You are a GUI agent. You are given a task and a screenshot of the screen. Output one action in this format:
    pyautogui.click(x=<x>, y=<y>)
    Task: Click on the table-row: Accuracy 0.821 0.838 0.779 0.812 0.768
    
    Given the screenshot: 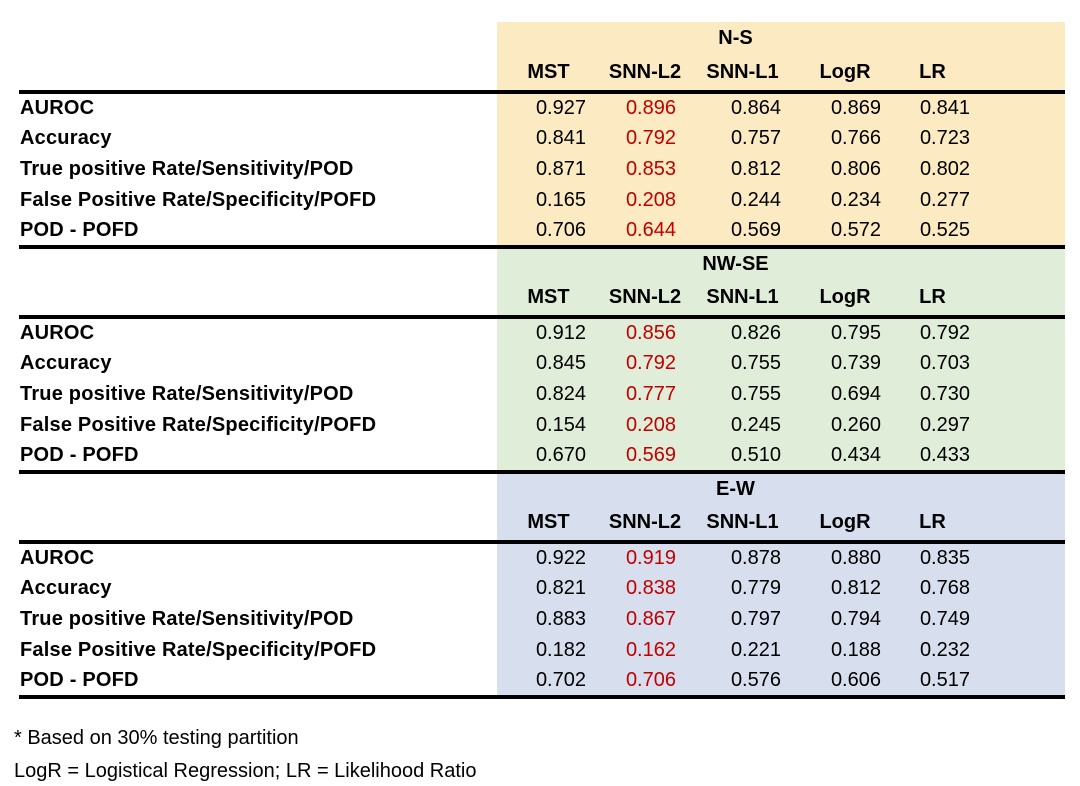 What is the action you would take?
    pyautogui.click(x=542, y=588)
    